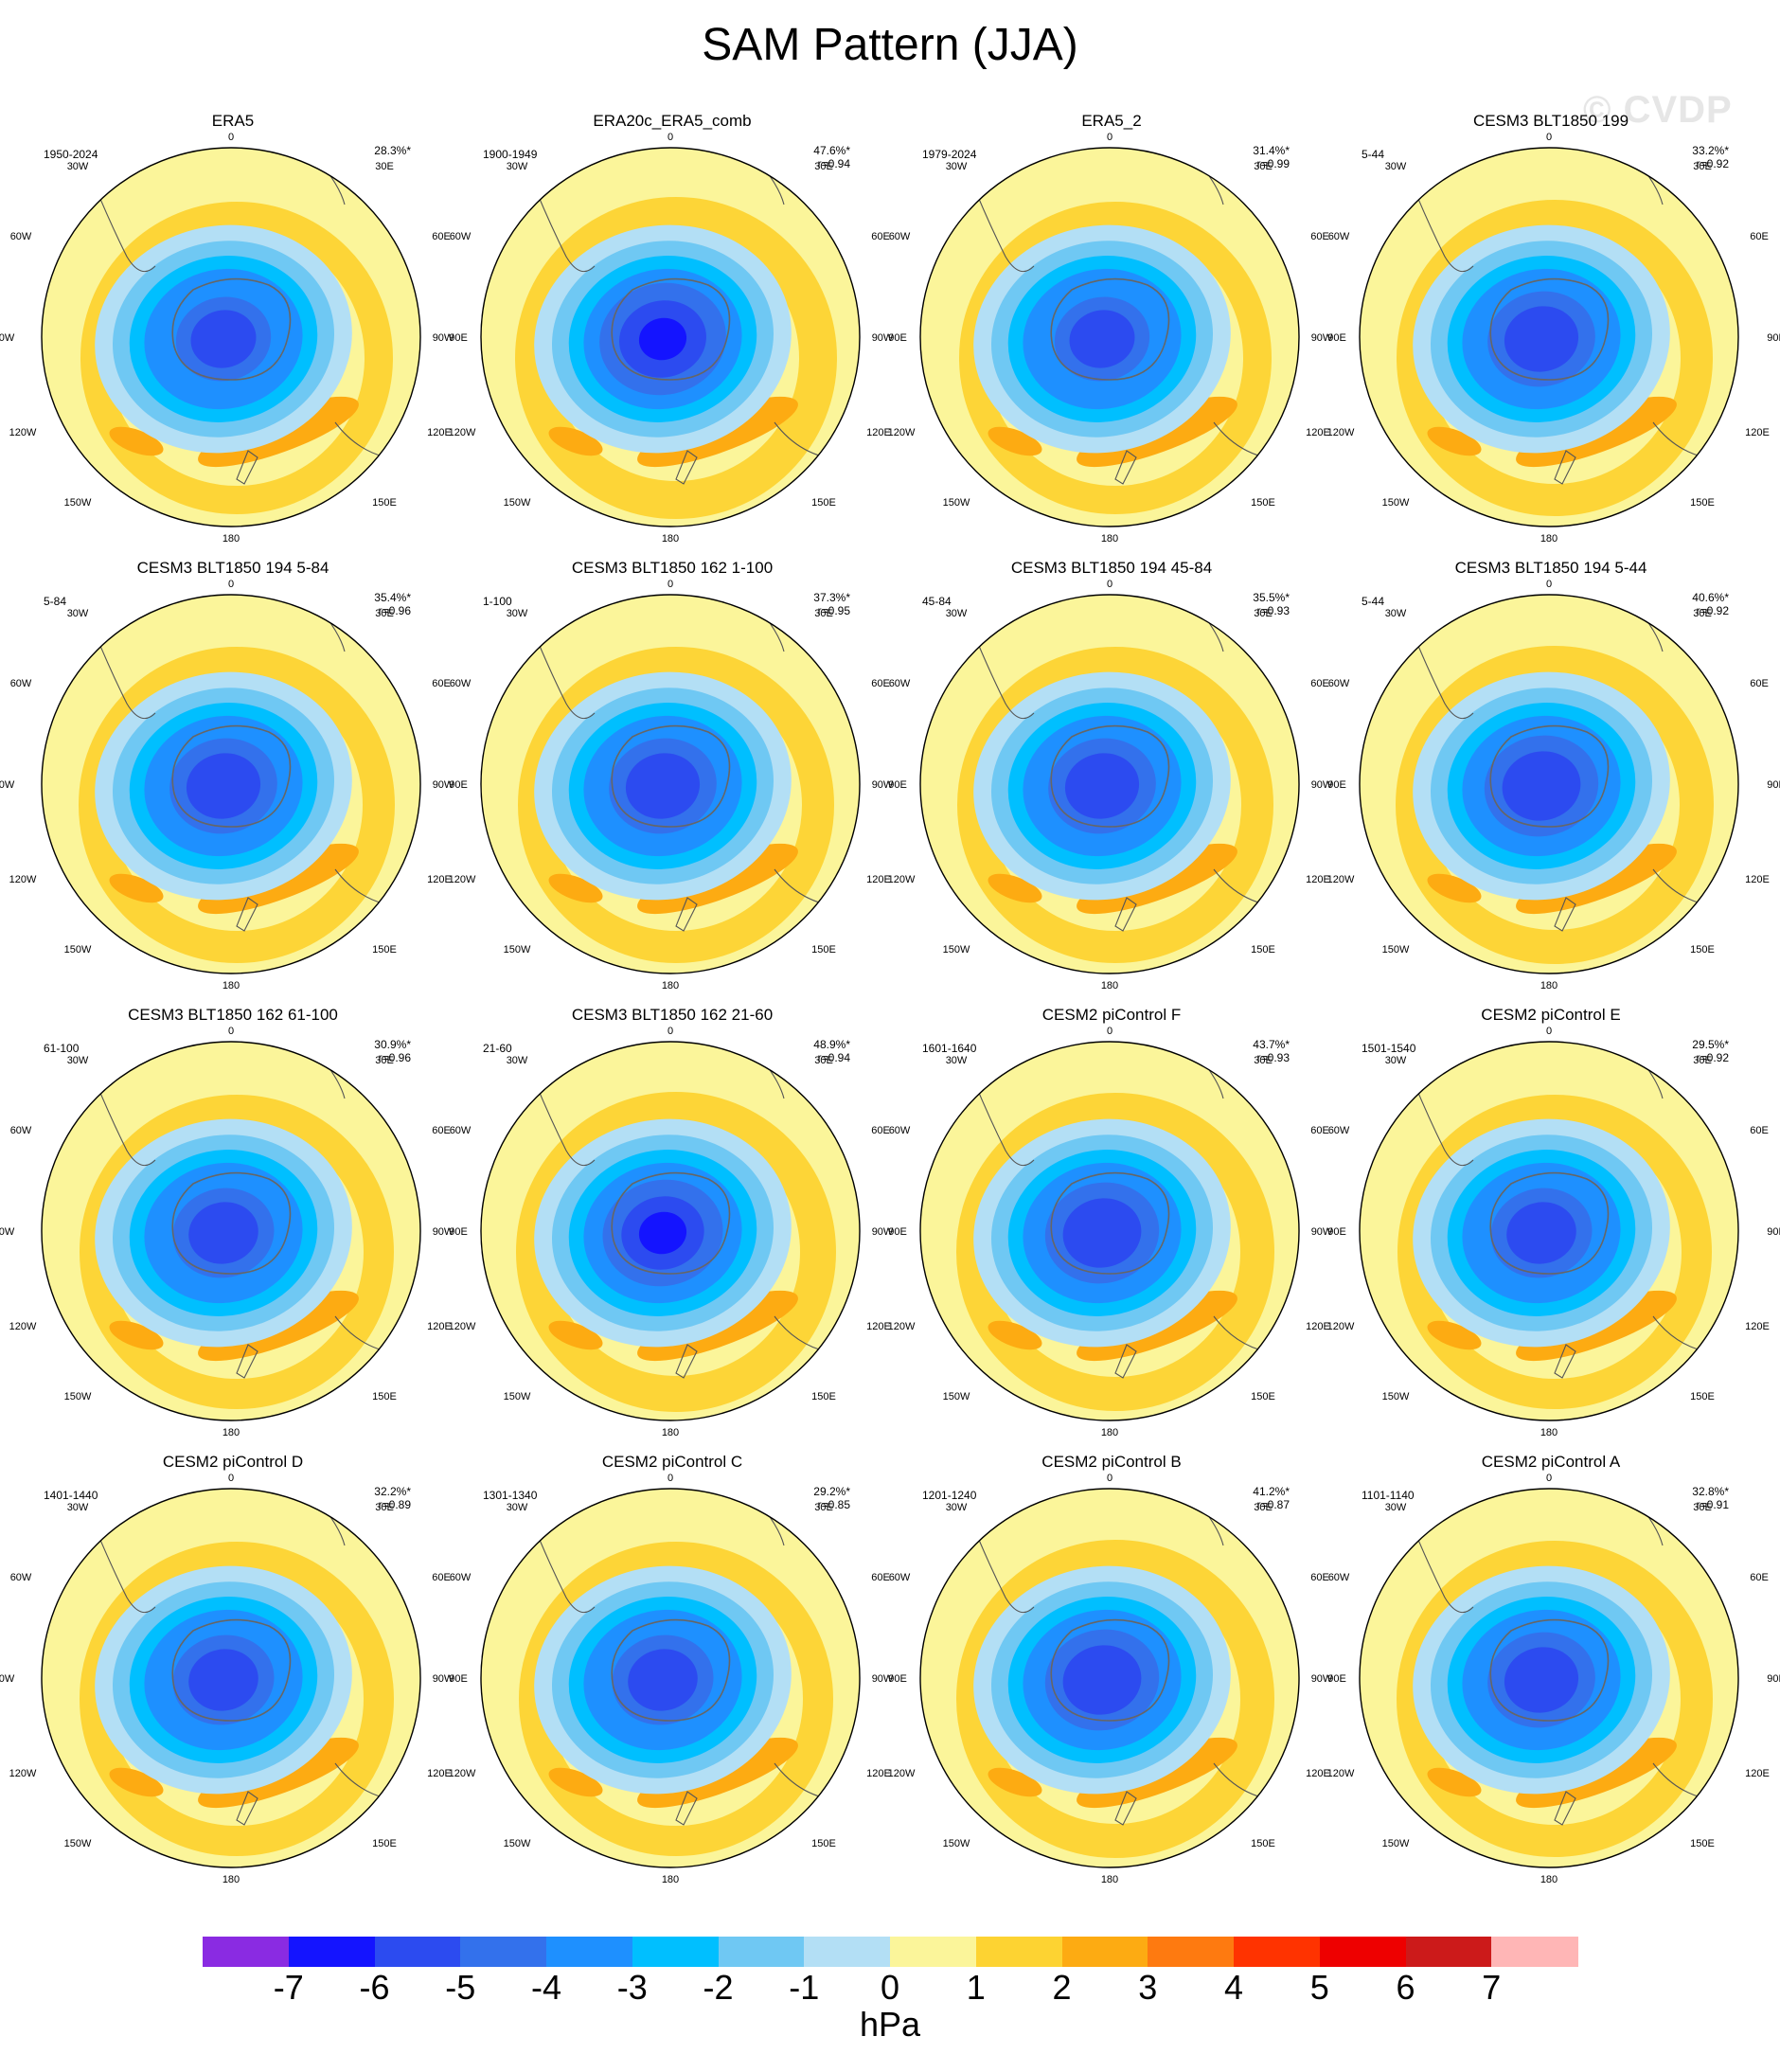 This screenshot has height=2072, width=1780. What do you see at coordinates (949, 1048) in the screenshot?
I see `panel-years: 1601-1640` at bounding box center [949, 1048].